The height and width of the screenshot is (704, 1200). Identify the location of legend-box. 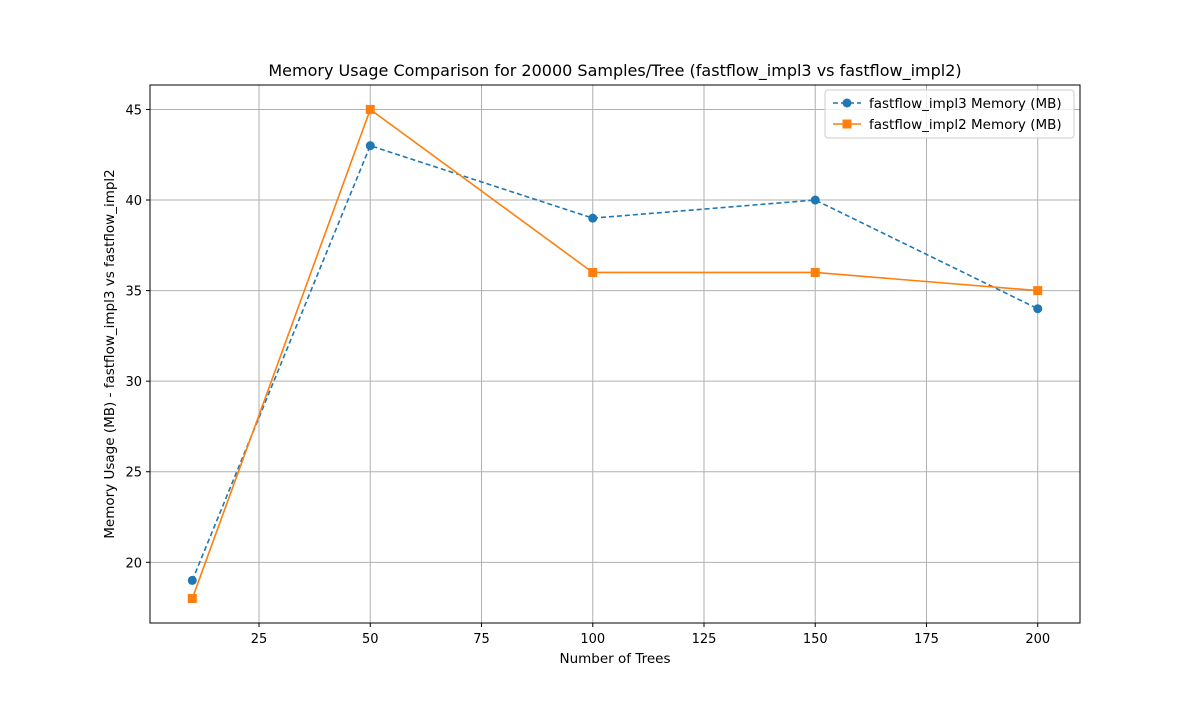
(949, 114).